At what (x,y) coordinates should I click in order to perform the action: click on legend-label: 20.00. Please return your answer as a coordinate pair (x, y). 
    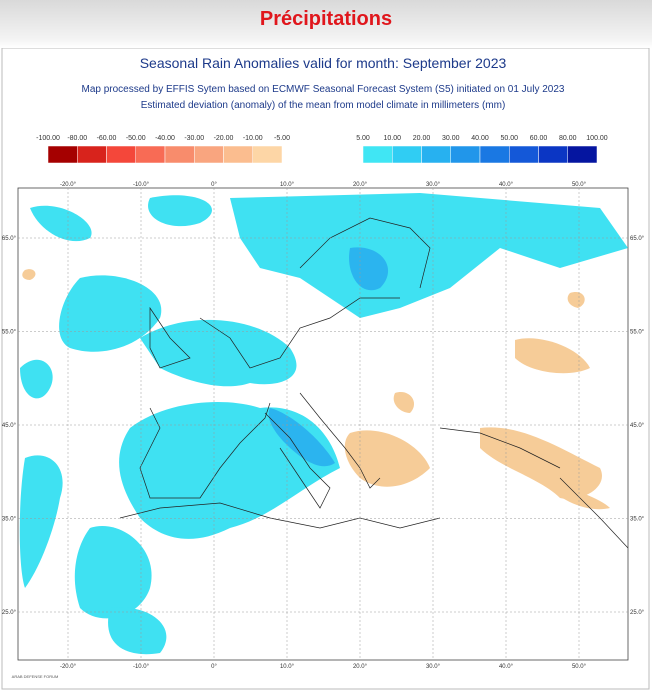
    Looking at the image, I should click on (422, 138).